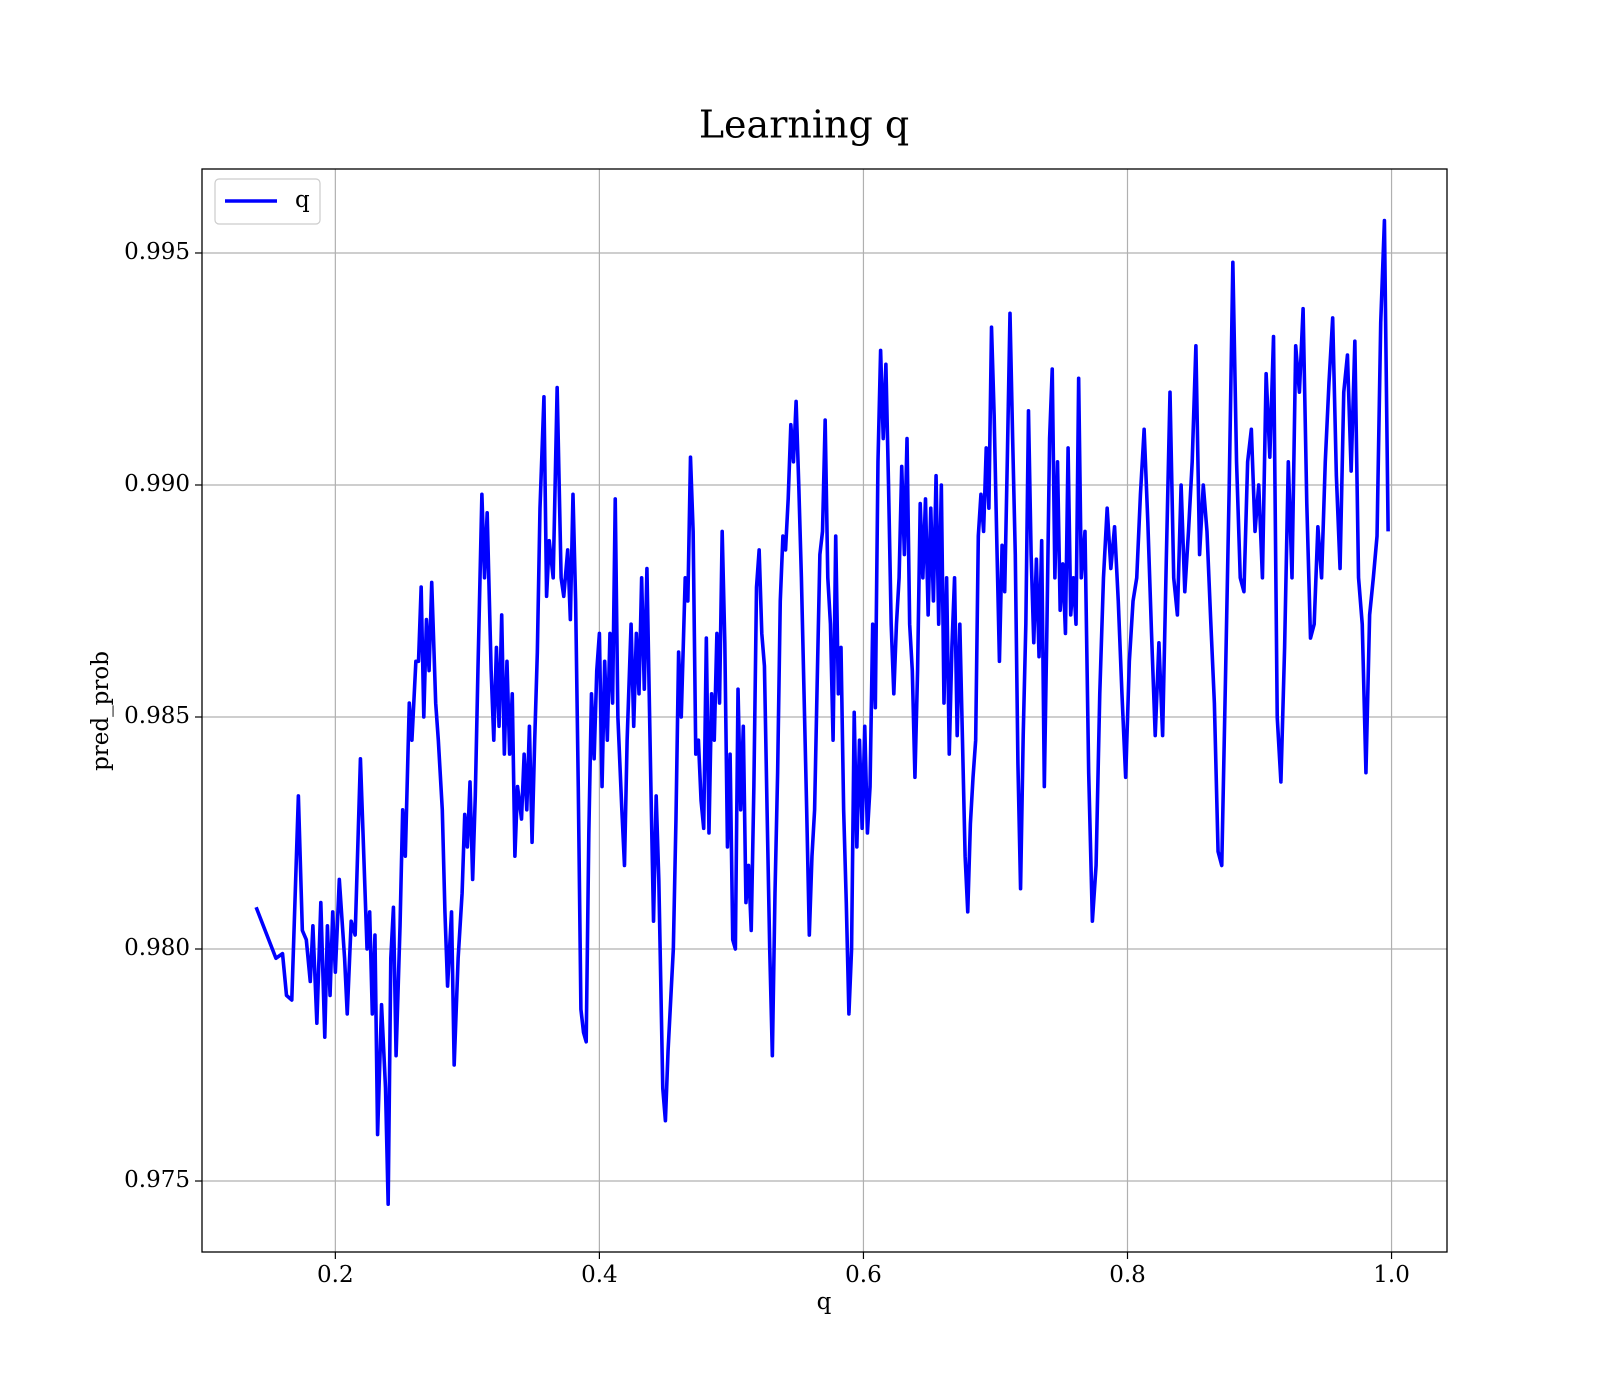 The image size is (1600, 1400). I want to click on x-tick-label: 1.0, so click(1391, 1275).